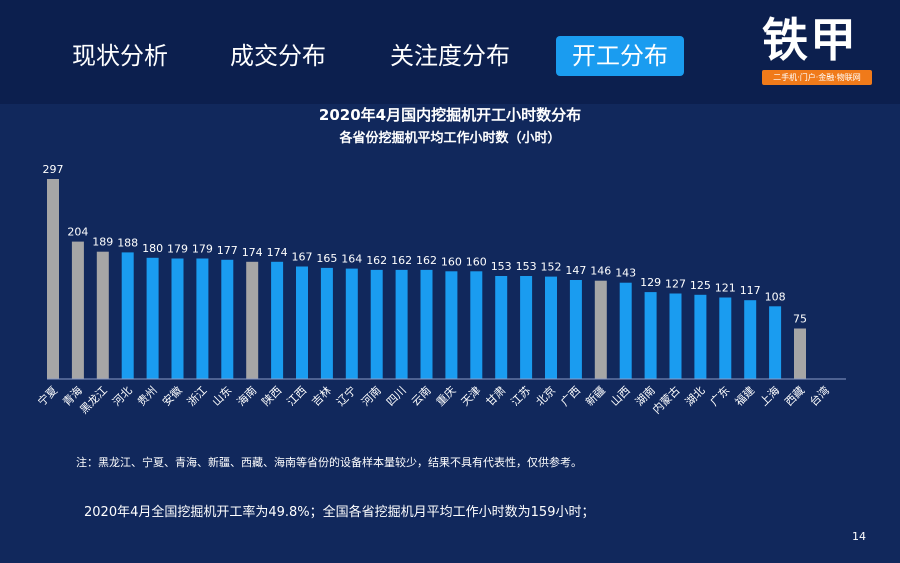  Describe the element at coordinates (202, 249) in the screenshot. I see `data-label-6: 179` at that location.